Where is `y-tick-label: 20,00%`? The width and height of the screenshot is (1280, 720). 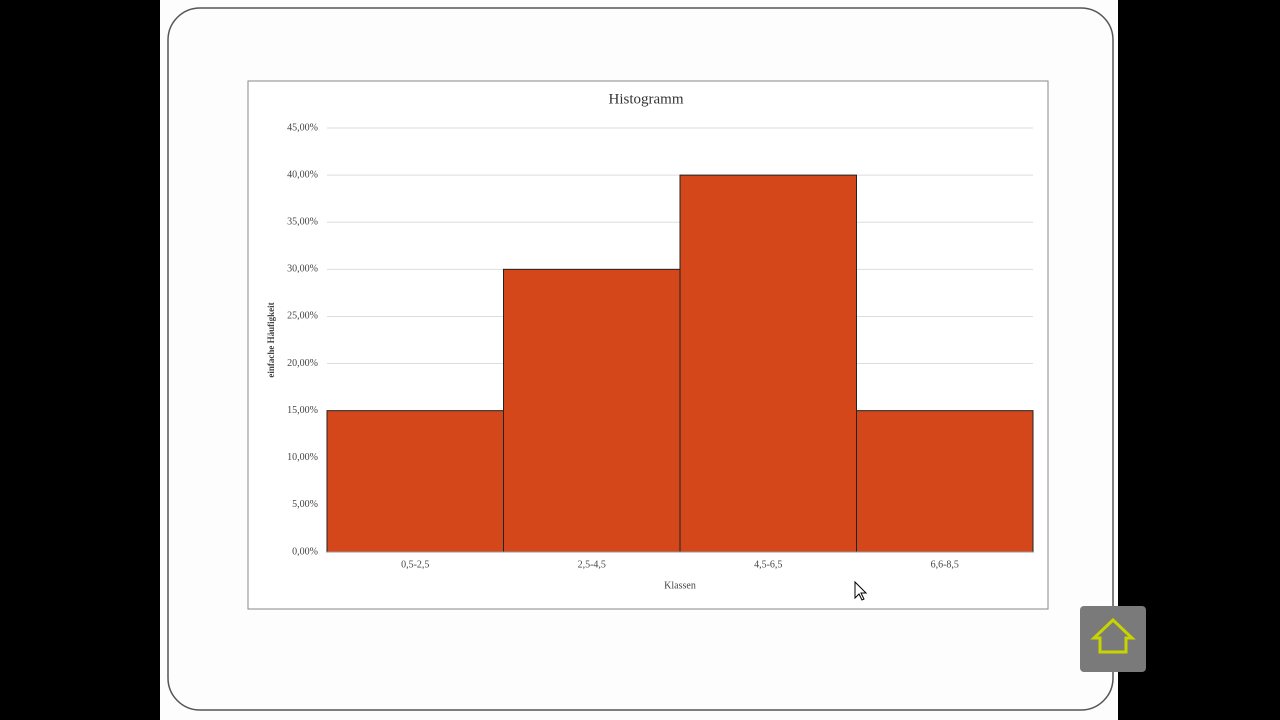 y-tick-label: 20,00% is located at coordinates (302, 363).